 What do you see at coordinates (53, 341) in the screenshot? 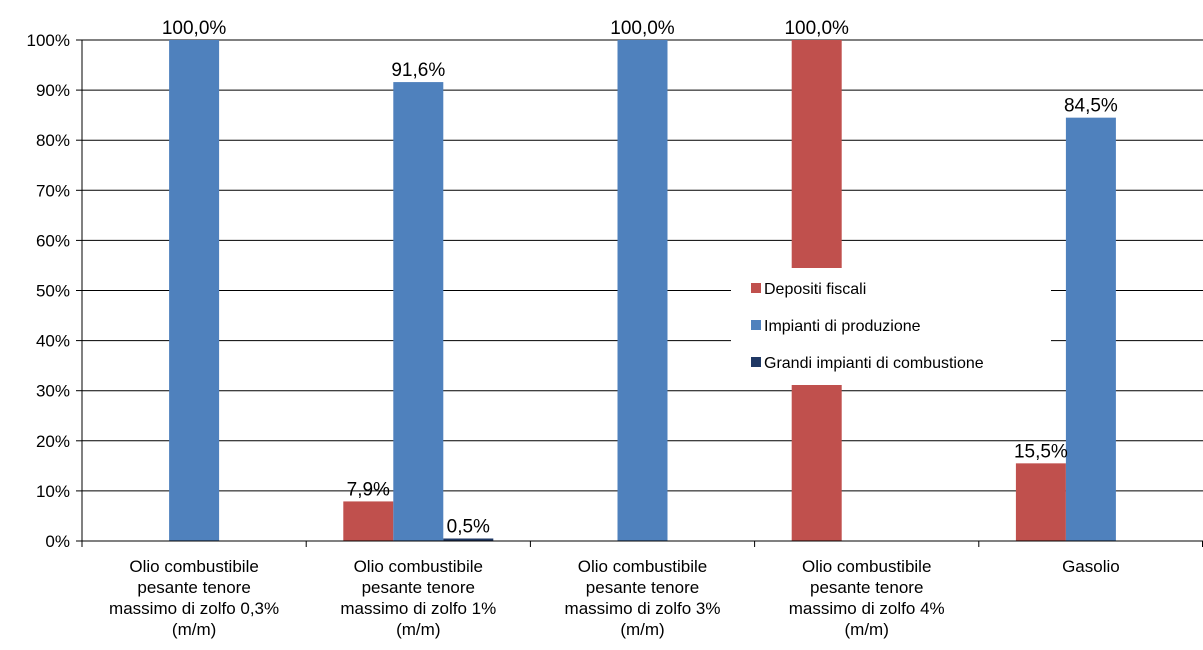
I see `y-tick-label: 40%` at bounding box center [53, 341].